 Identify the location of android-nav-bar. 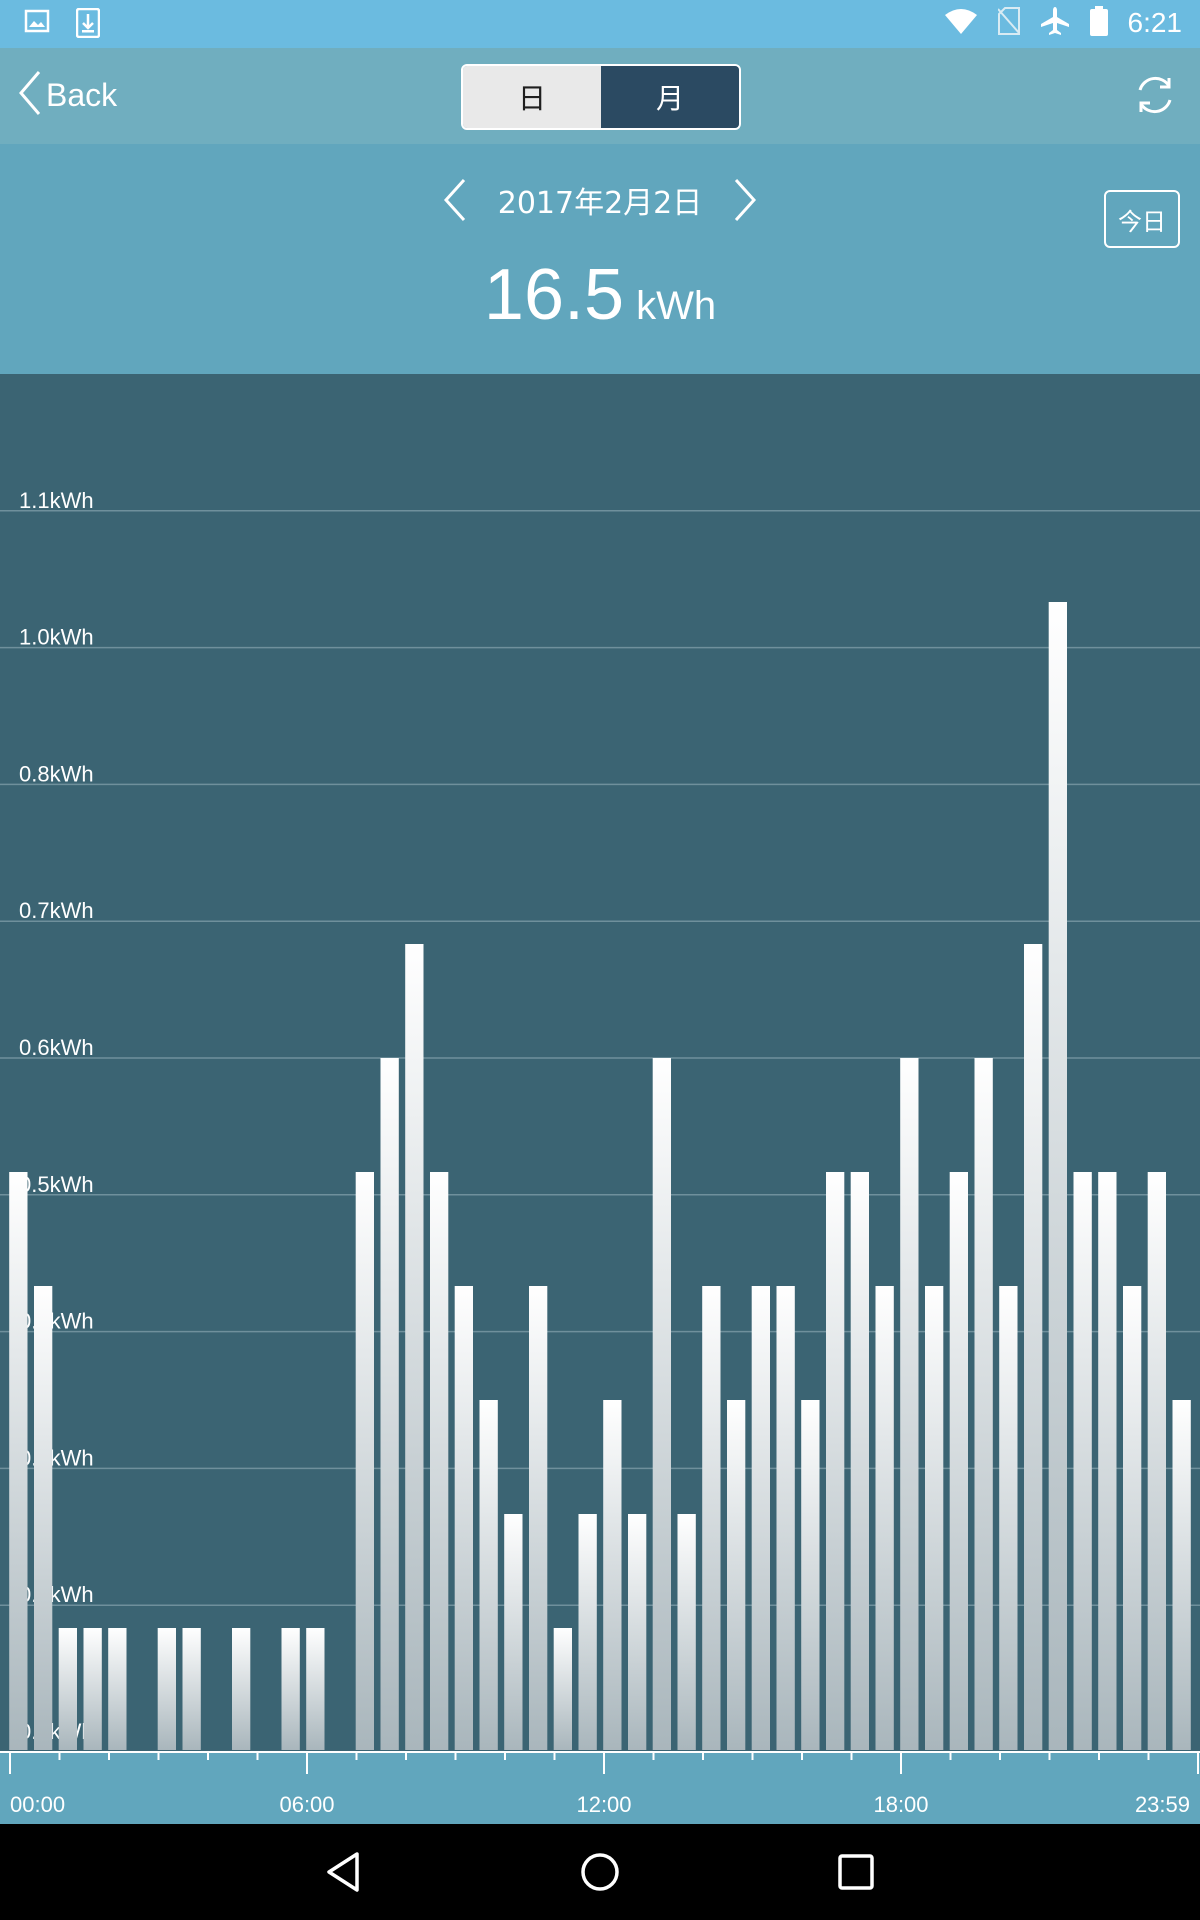
(600, 1872).